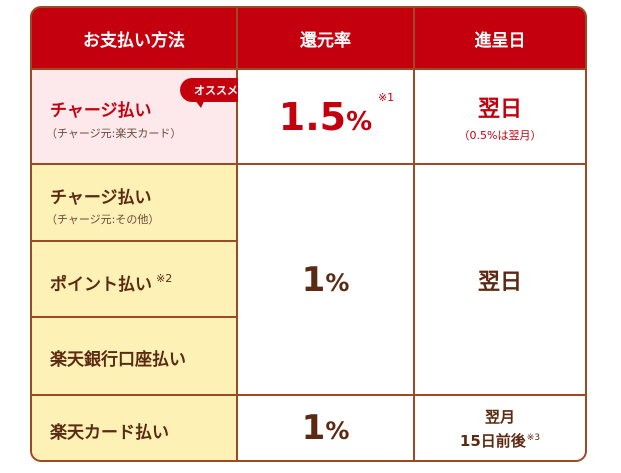 This screenshot has height=473, width=621. Describe the element at coordinates (109, 433) in the screenshot. I see `card-label: 楽天カード払い` at that location.